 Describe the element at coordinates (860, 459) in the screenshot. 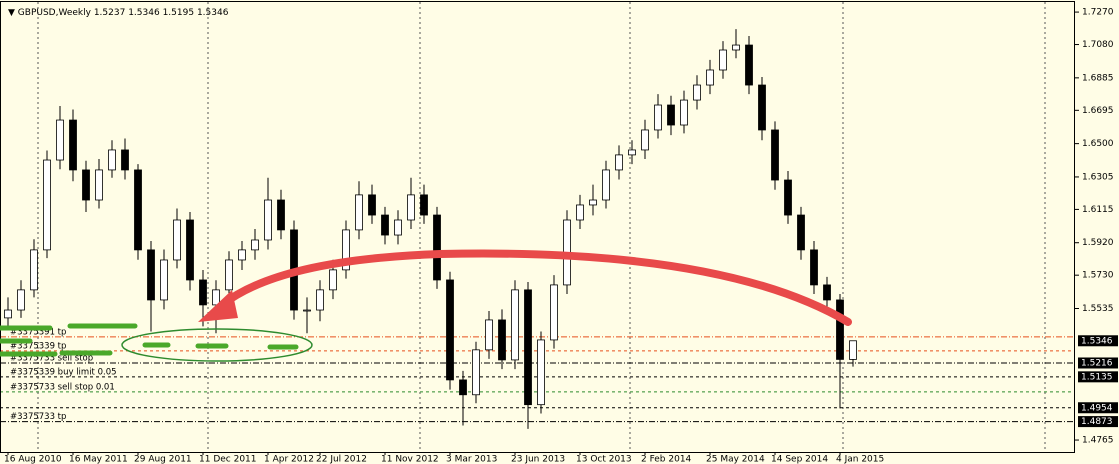

I see `x-tick-label: 4 Jan 2015` at that location.